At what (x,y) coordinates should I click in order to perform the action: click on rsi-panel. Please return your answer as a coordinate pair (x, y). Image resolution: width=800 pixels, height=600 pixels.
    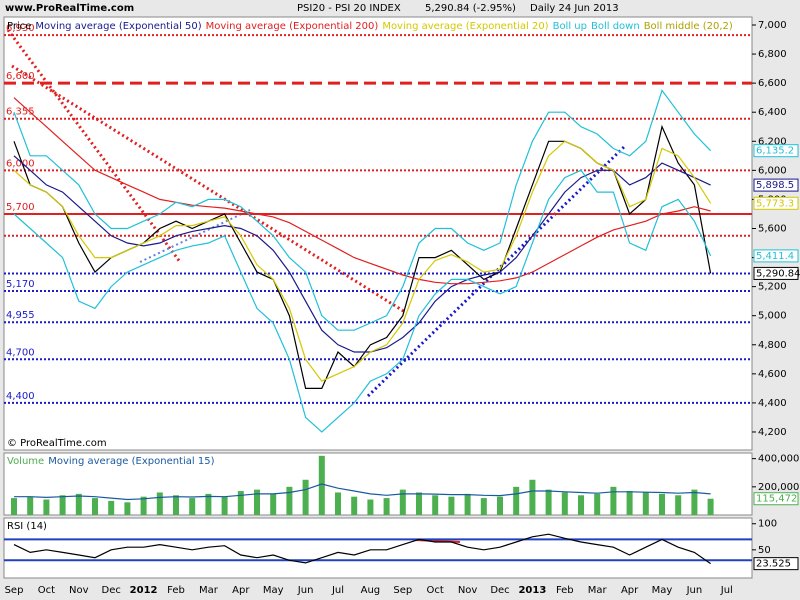
    Looking at the image, I should click on (378, 548).